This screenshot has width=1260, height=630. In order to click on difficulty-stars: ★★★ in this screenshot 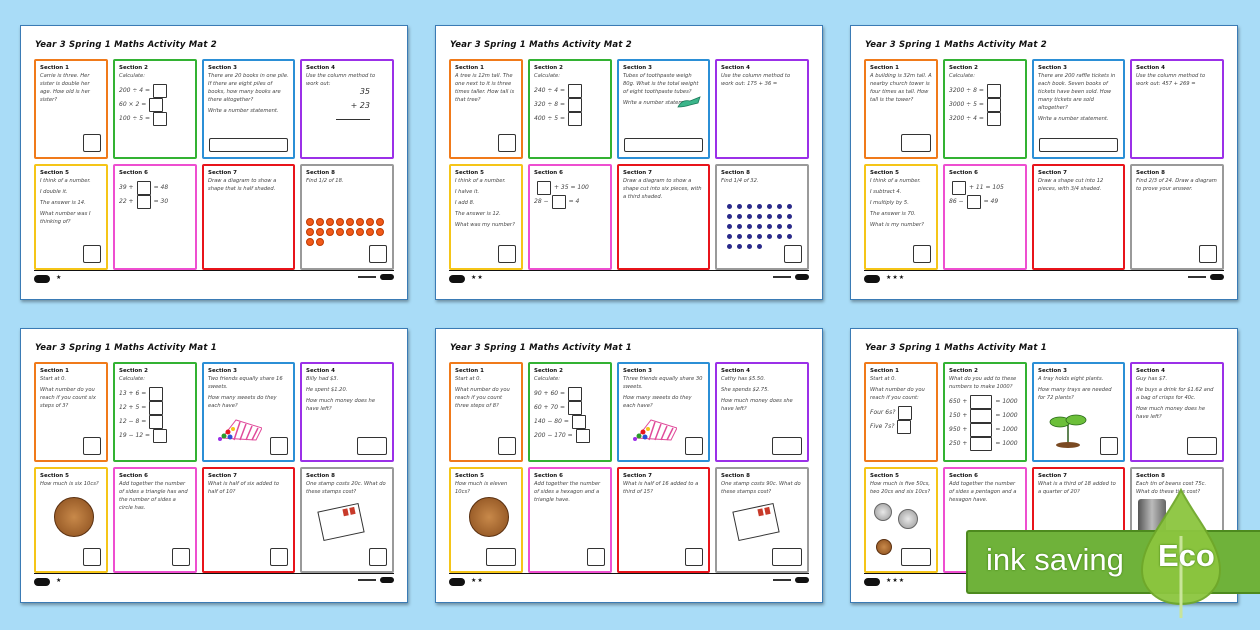, I will do `click(896, 277)`.